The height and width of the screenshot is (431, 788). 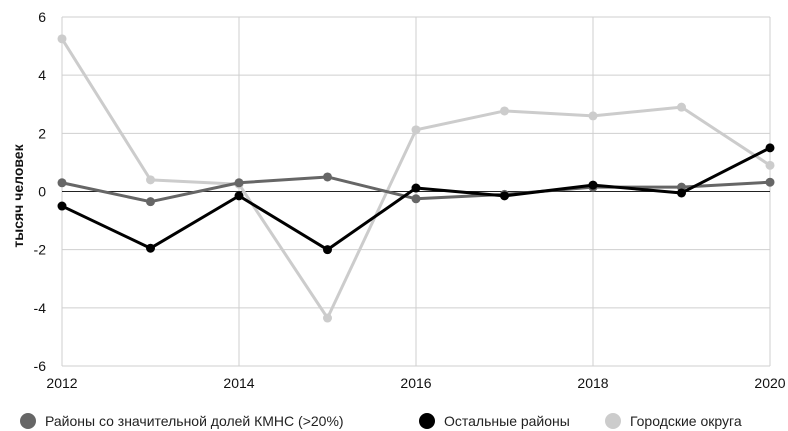 What do you see at coordinates (194, 421) in the screenshot?
I see `legend-label: Районы со значительной долей КМНС (>20%)` at bounding box center [194, 421].